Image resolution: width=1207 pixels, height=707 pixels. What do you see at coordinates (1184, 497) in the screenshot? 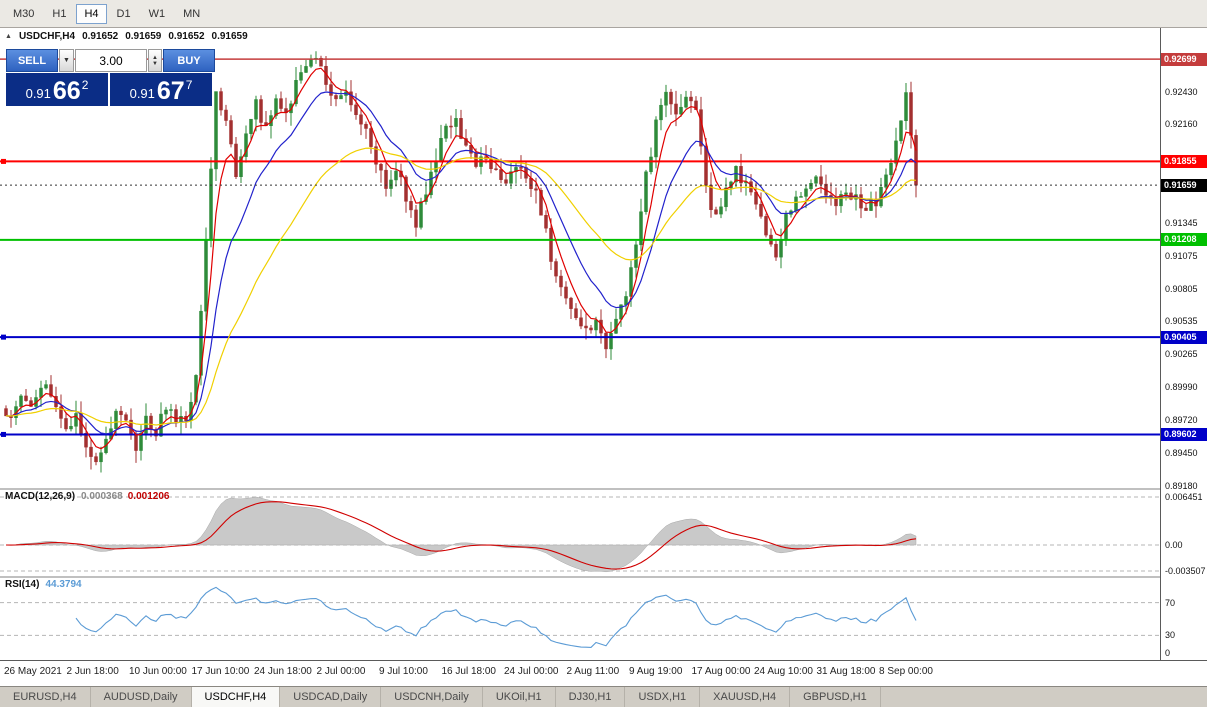
I see `macd-axis-label: 0.006451` at bounding box center [1184, 497].